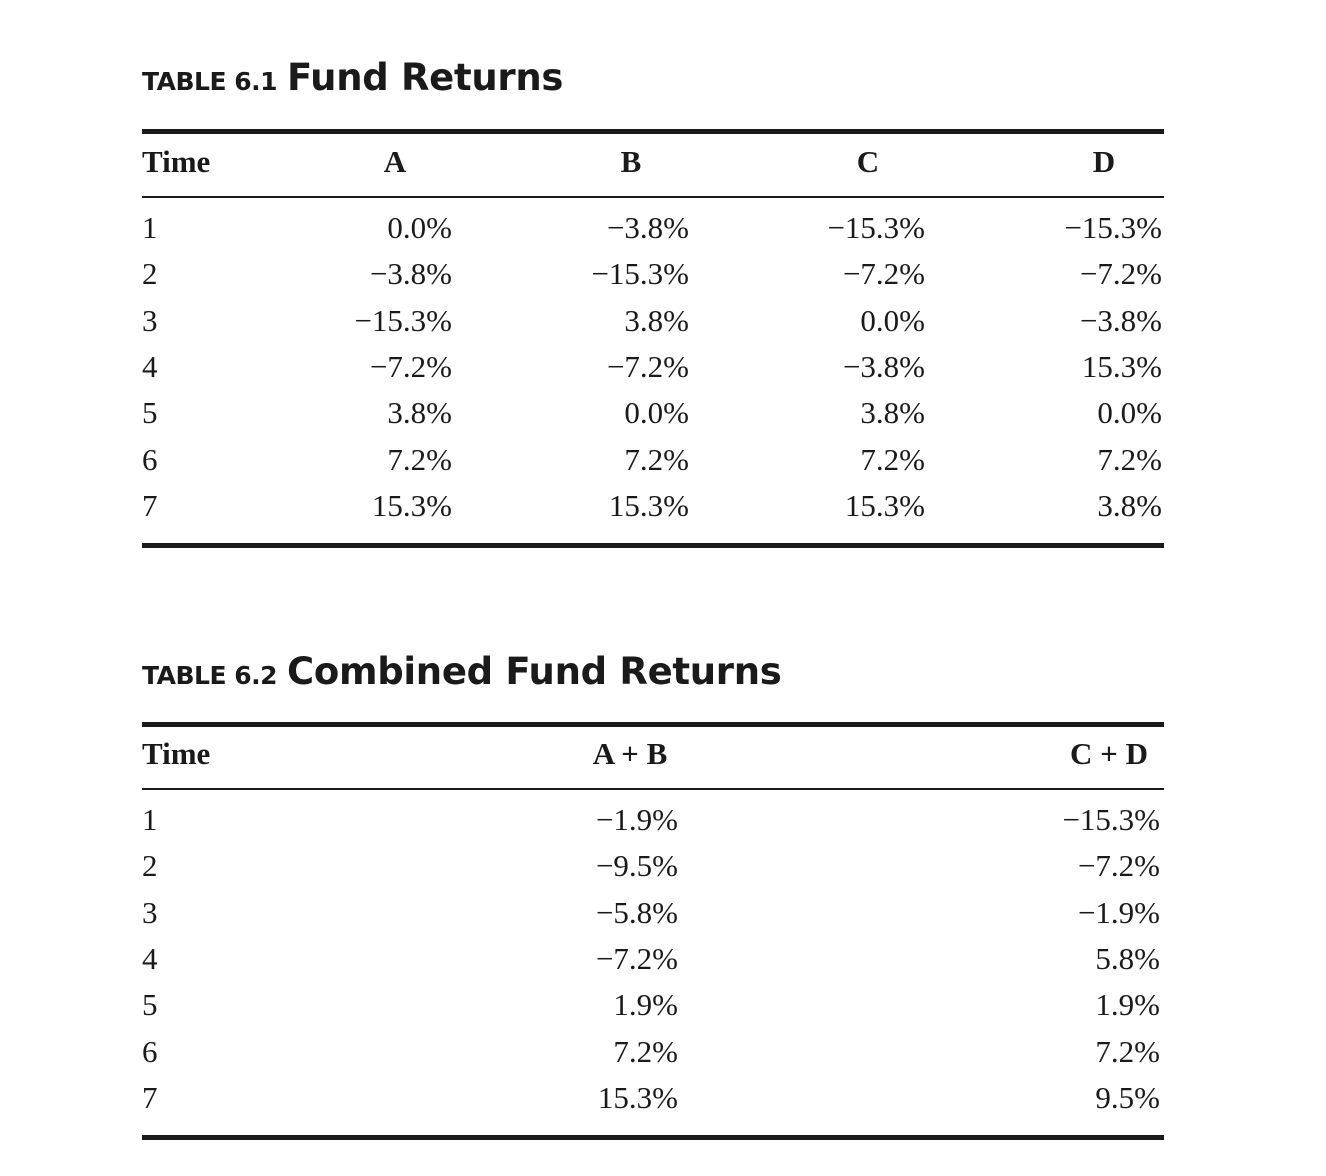 The width and height of the screenshot is (1326, 1176). What do you see at coordinates (1104, 161) in the screenshot?
I see `column-header-d: D` at bounding box center [1104, 161].